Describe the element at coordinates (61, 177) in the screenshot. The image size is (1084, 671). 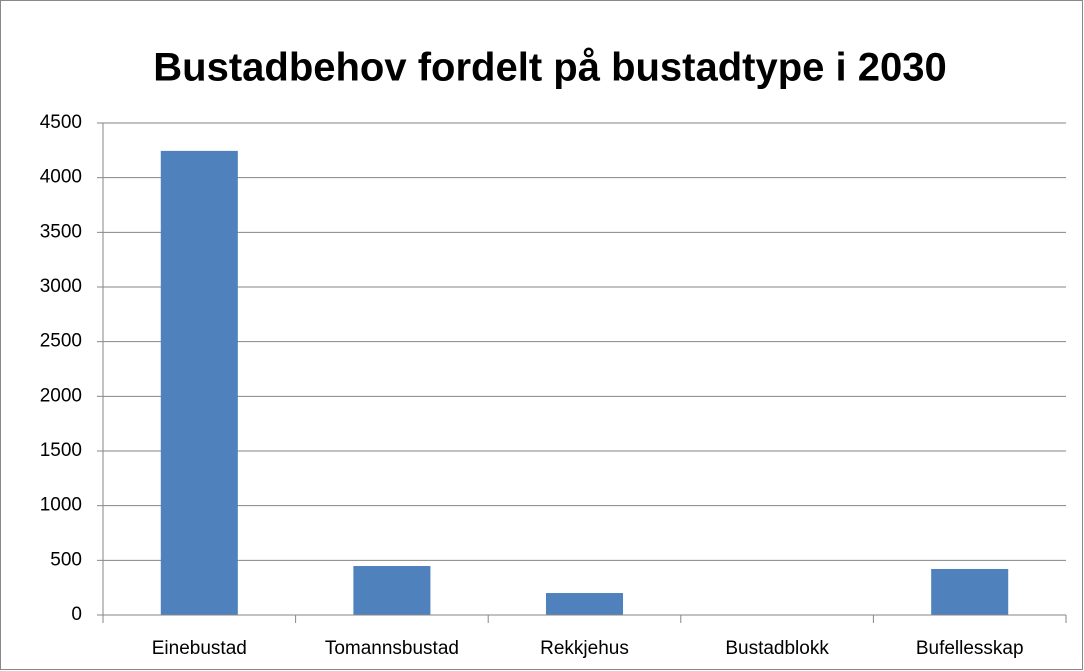
I see `y-tick-label: 4000` at that location.